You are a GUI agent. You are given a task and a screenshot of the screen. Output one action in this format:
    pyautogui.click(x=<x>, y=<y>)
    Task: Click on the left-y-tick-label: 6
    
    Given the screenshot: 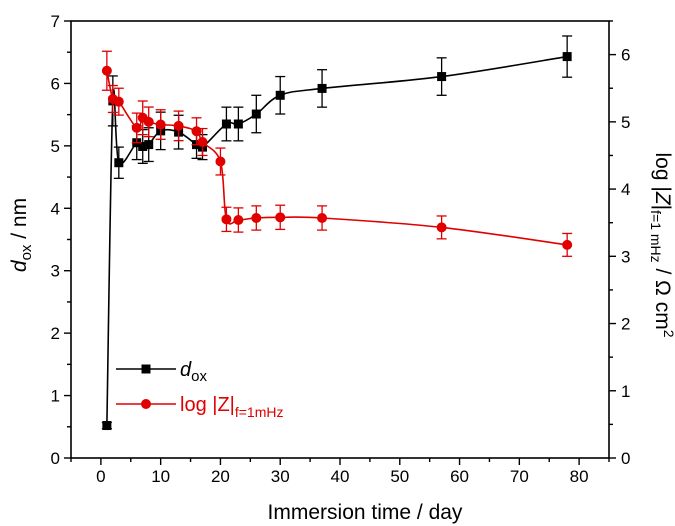 What is the action you would take?
    pyautogui.click(x=55, y=83)
    